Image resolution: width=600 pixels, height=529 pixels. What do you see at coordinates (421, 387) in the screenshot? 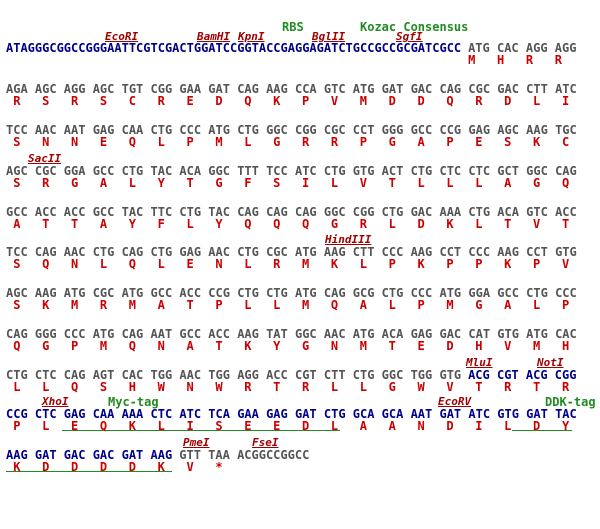
I see `amino-acid: W` at bounding box center [421, 387].